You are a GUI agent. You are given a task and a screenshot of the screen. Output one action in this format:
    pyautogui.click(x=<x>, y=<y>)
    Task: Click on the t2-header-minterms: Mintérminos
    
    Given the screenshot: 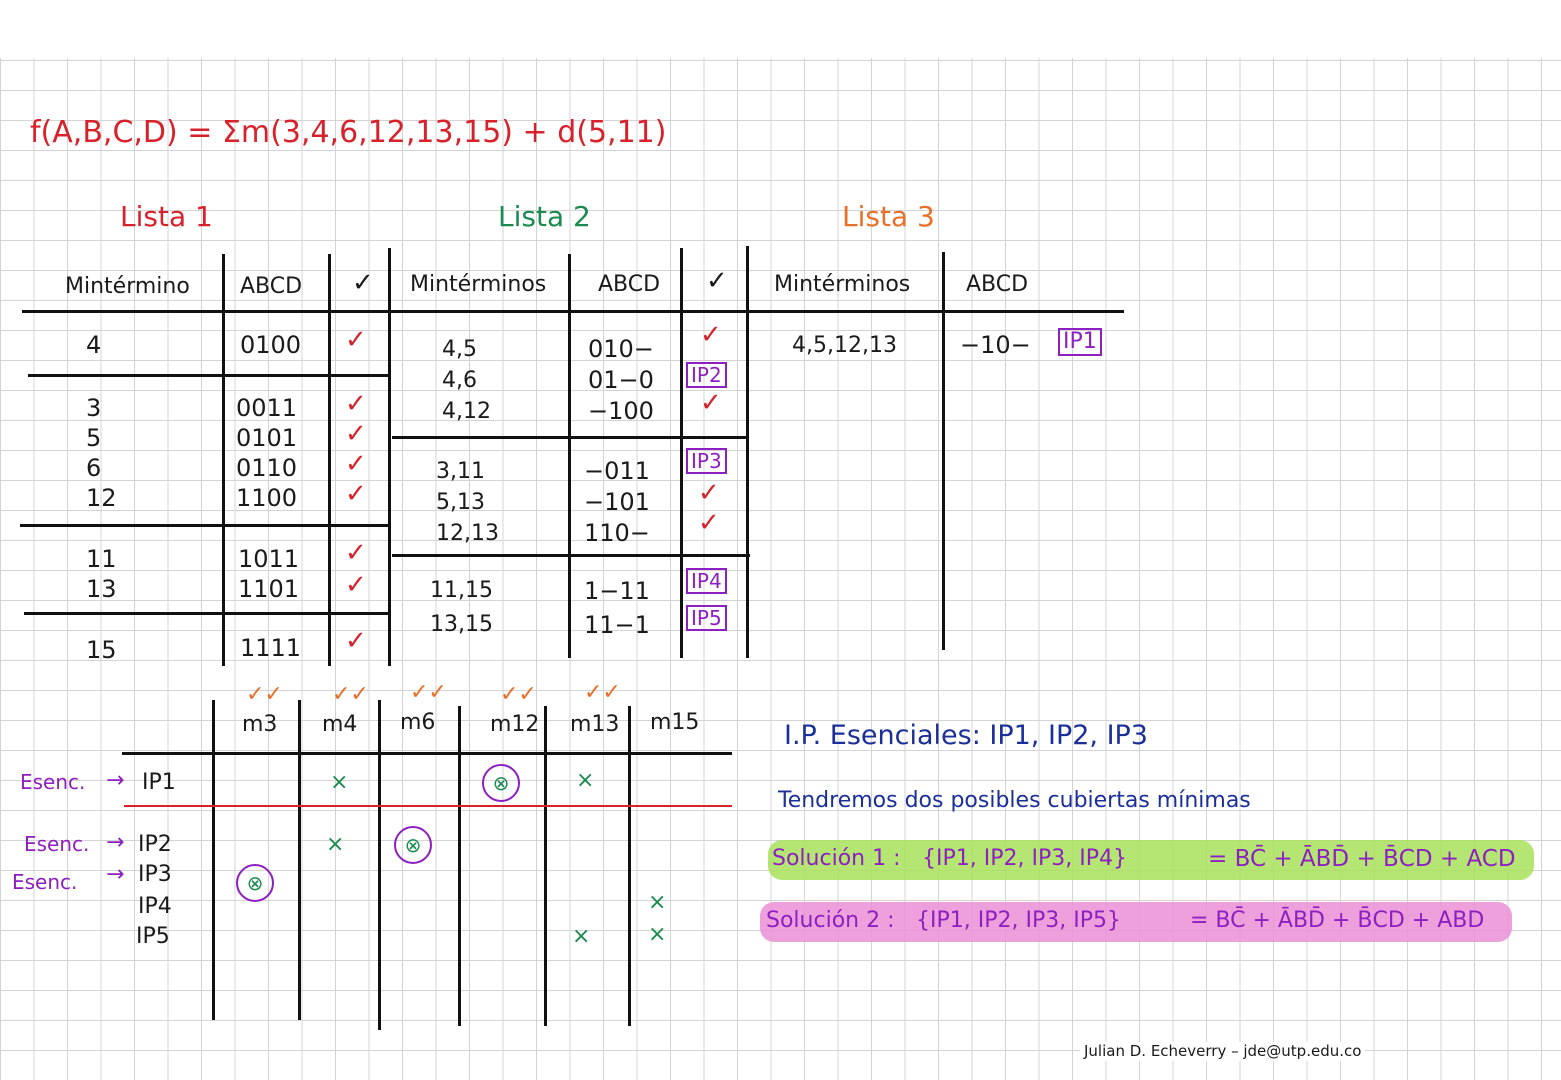 What is the action you would take?
    pyautogui.click(x=478, y=284)
    